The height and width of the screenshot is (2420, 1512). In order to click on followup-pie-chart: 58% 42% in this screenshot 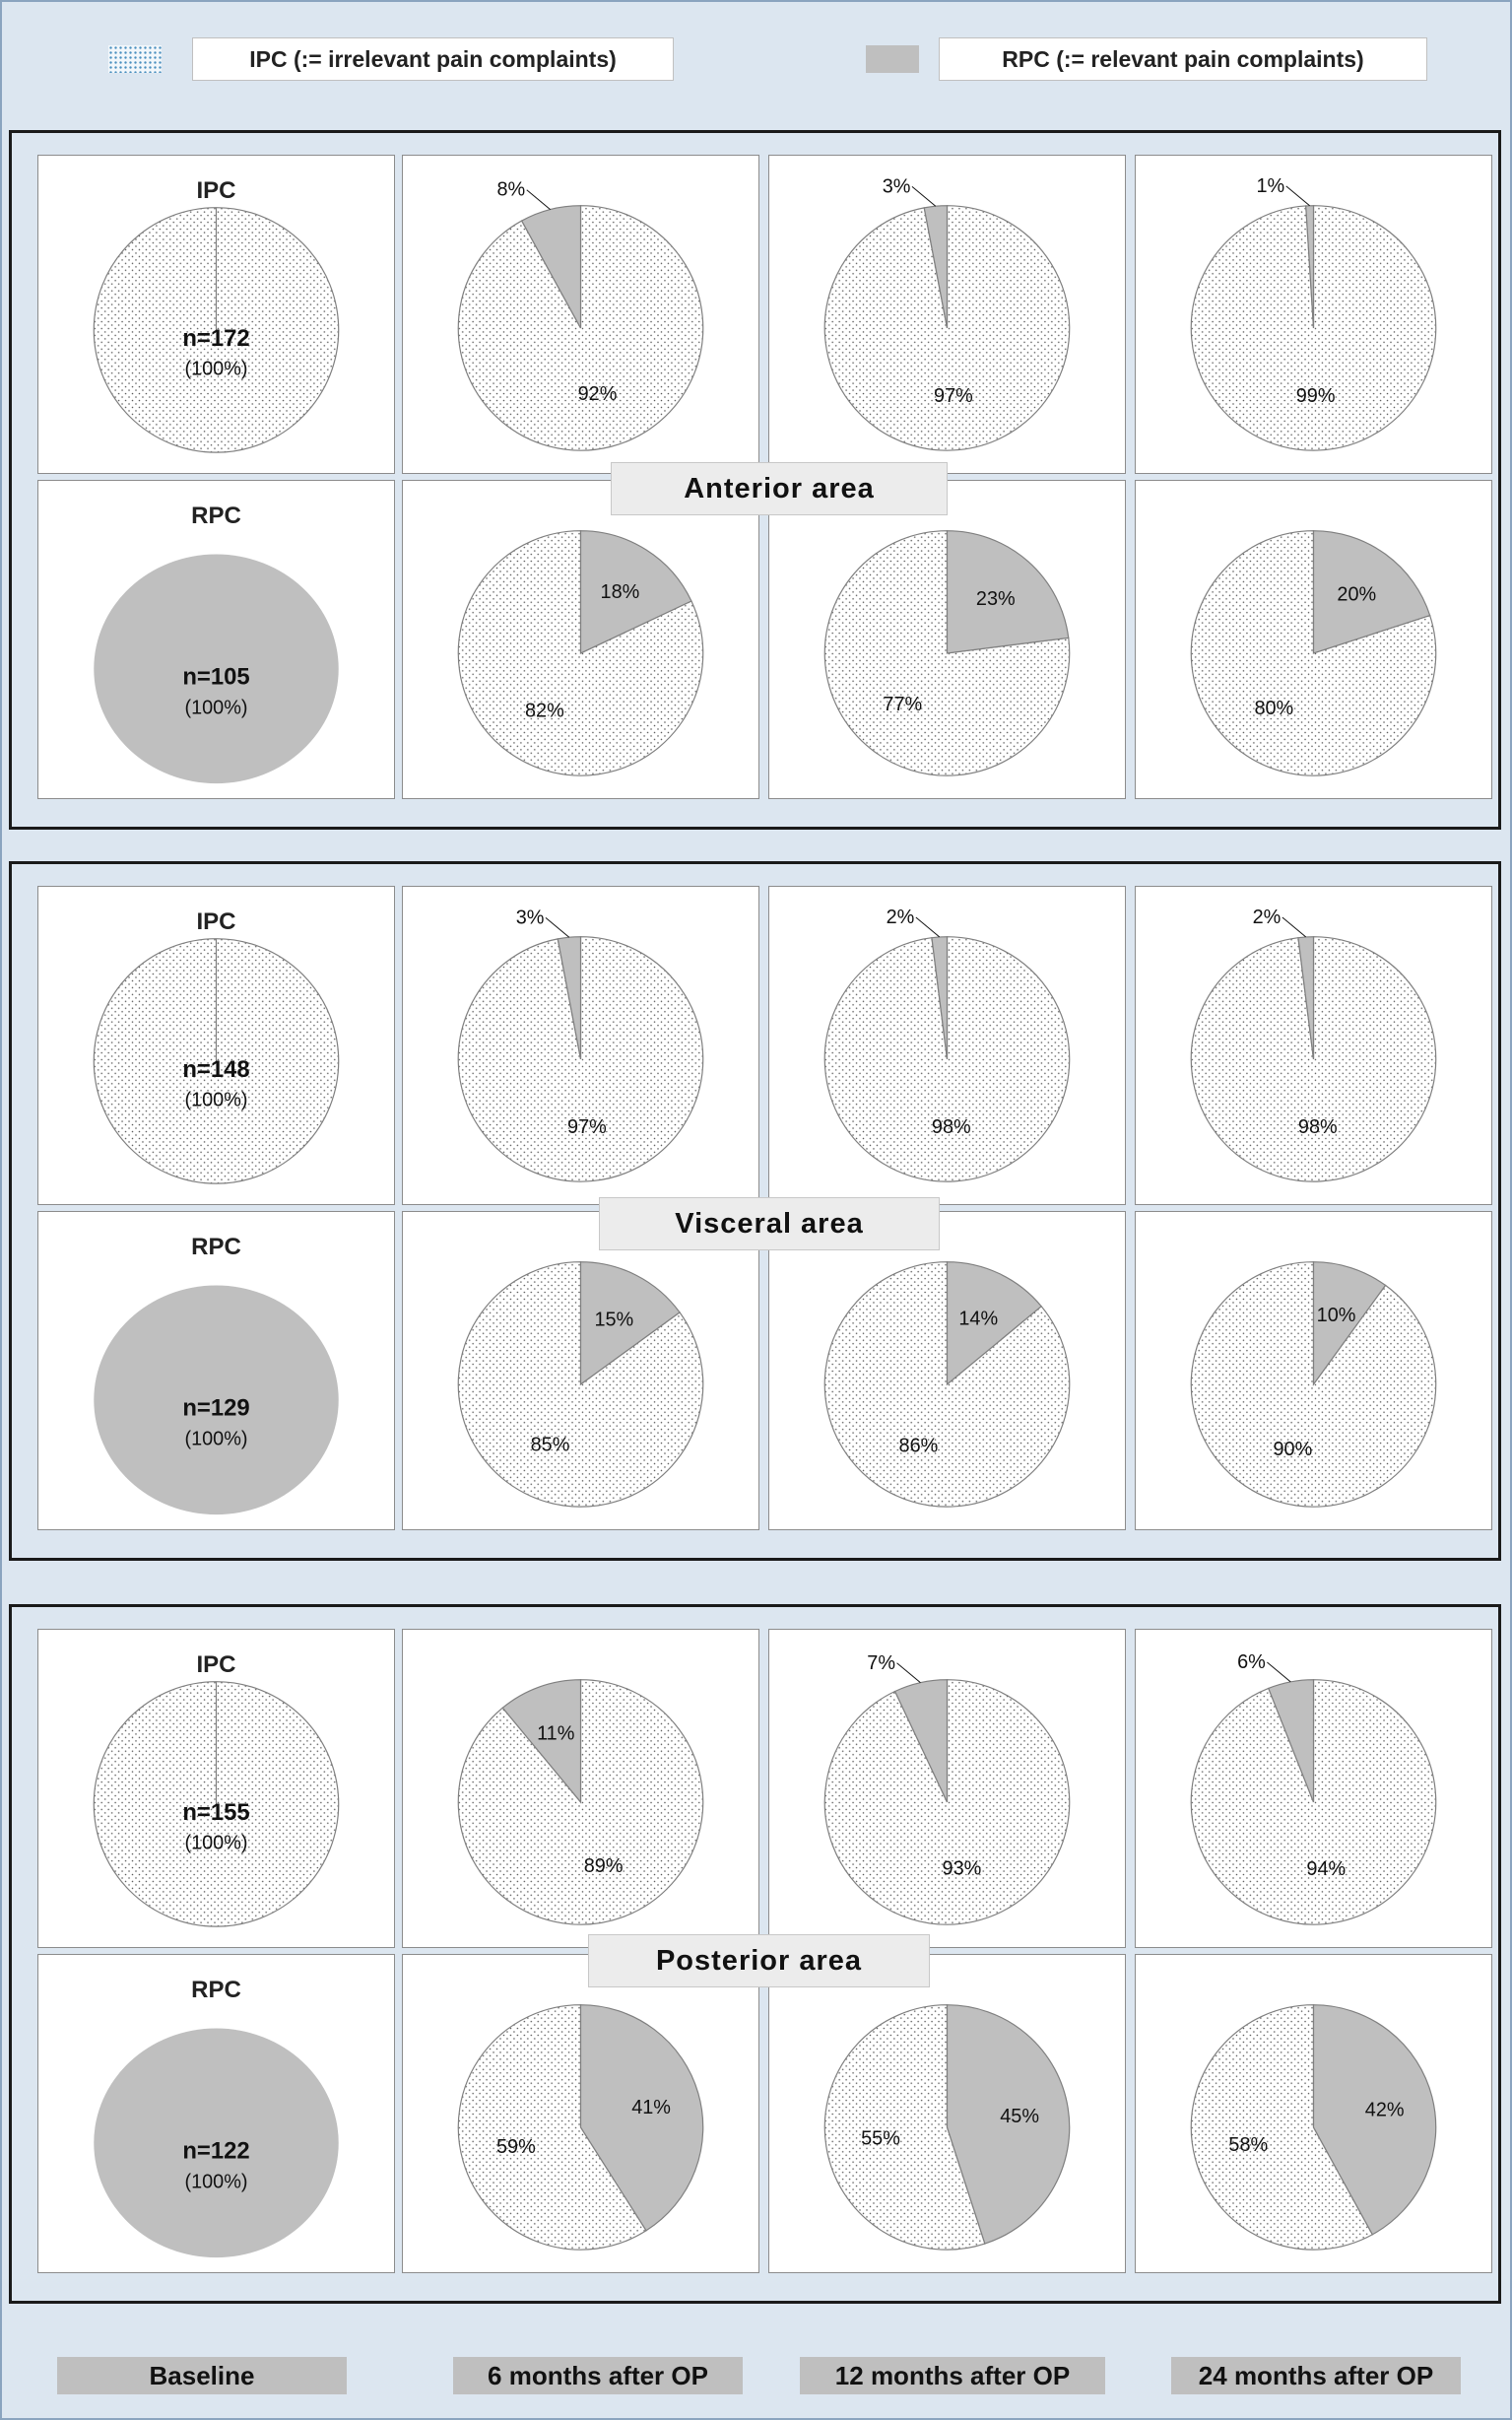, I will do `click(1313, 2127)`.